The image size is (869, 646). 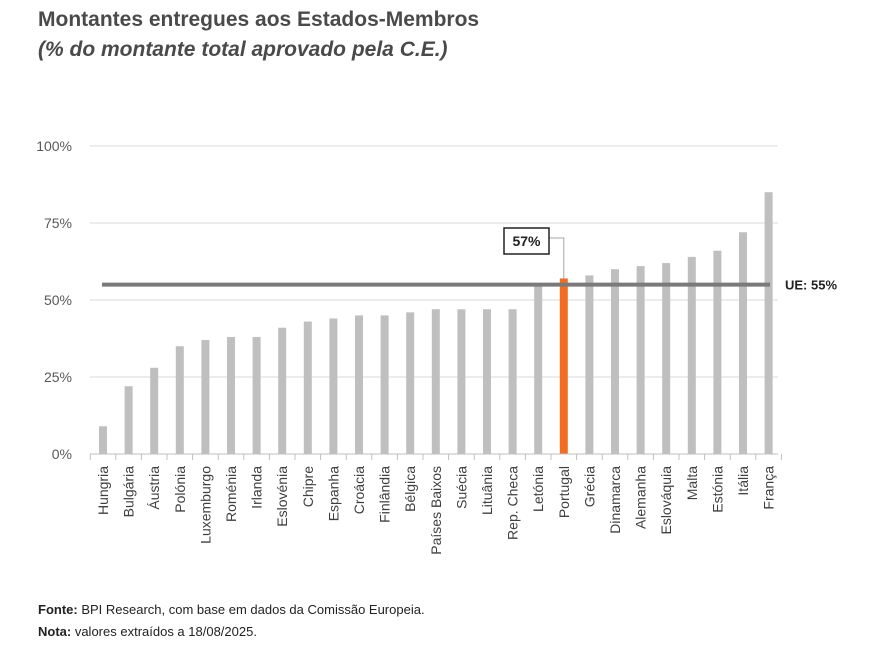 What do you see at coordinates (259, 19) in the screenshot?
I see `chart-title: Montantes entregues aos Estados-Membros` at bounding box center [259, 19].